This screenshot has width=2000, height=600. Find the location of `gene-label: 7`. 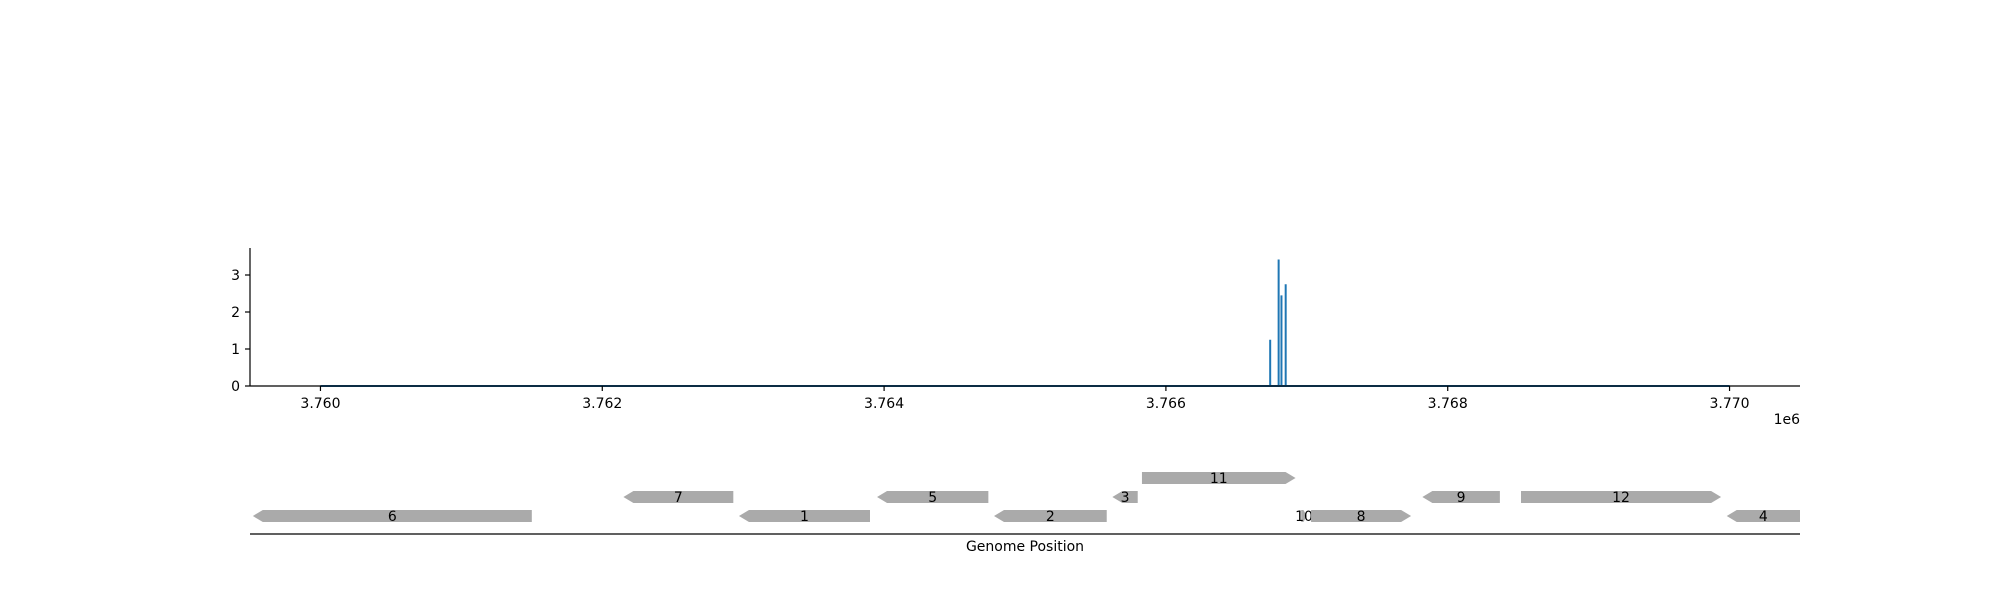

gene-label: 7 is located at coordinates (678, 498).